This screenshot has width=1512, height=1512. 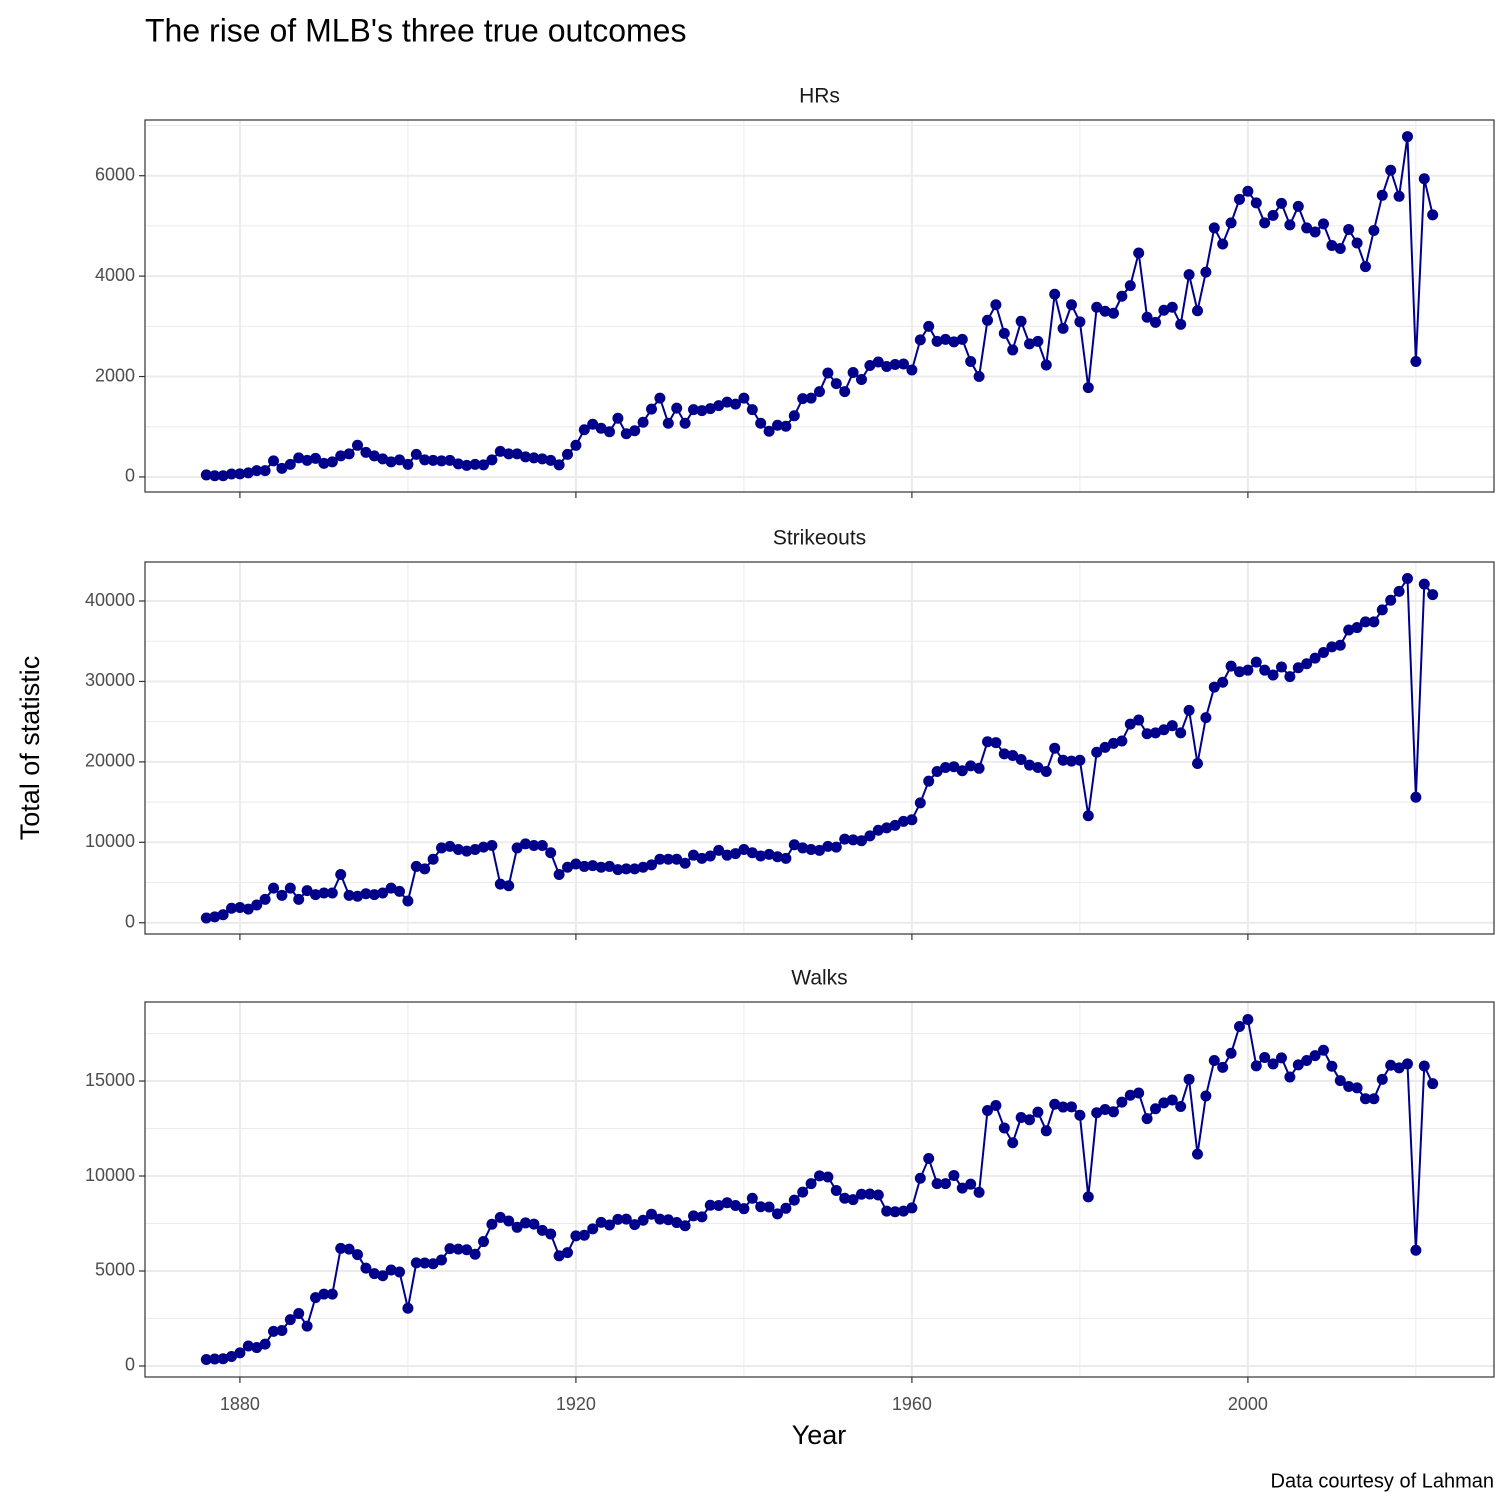 I want to click on x-tick-label: 1920, so click(x=576, y=1404).